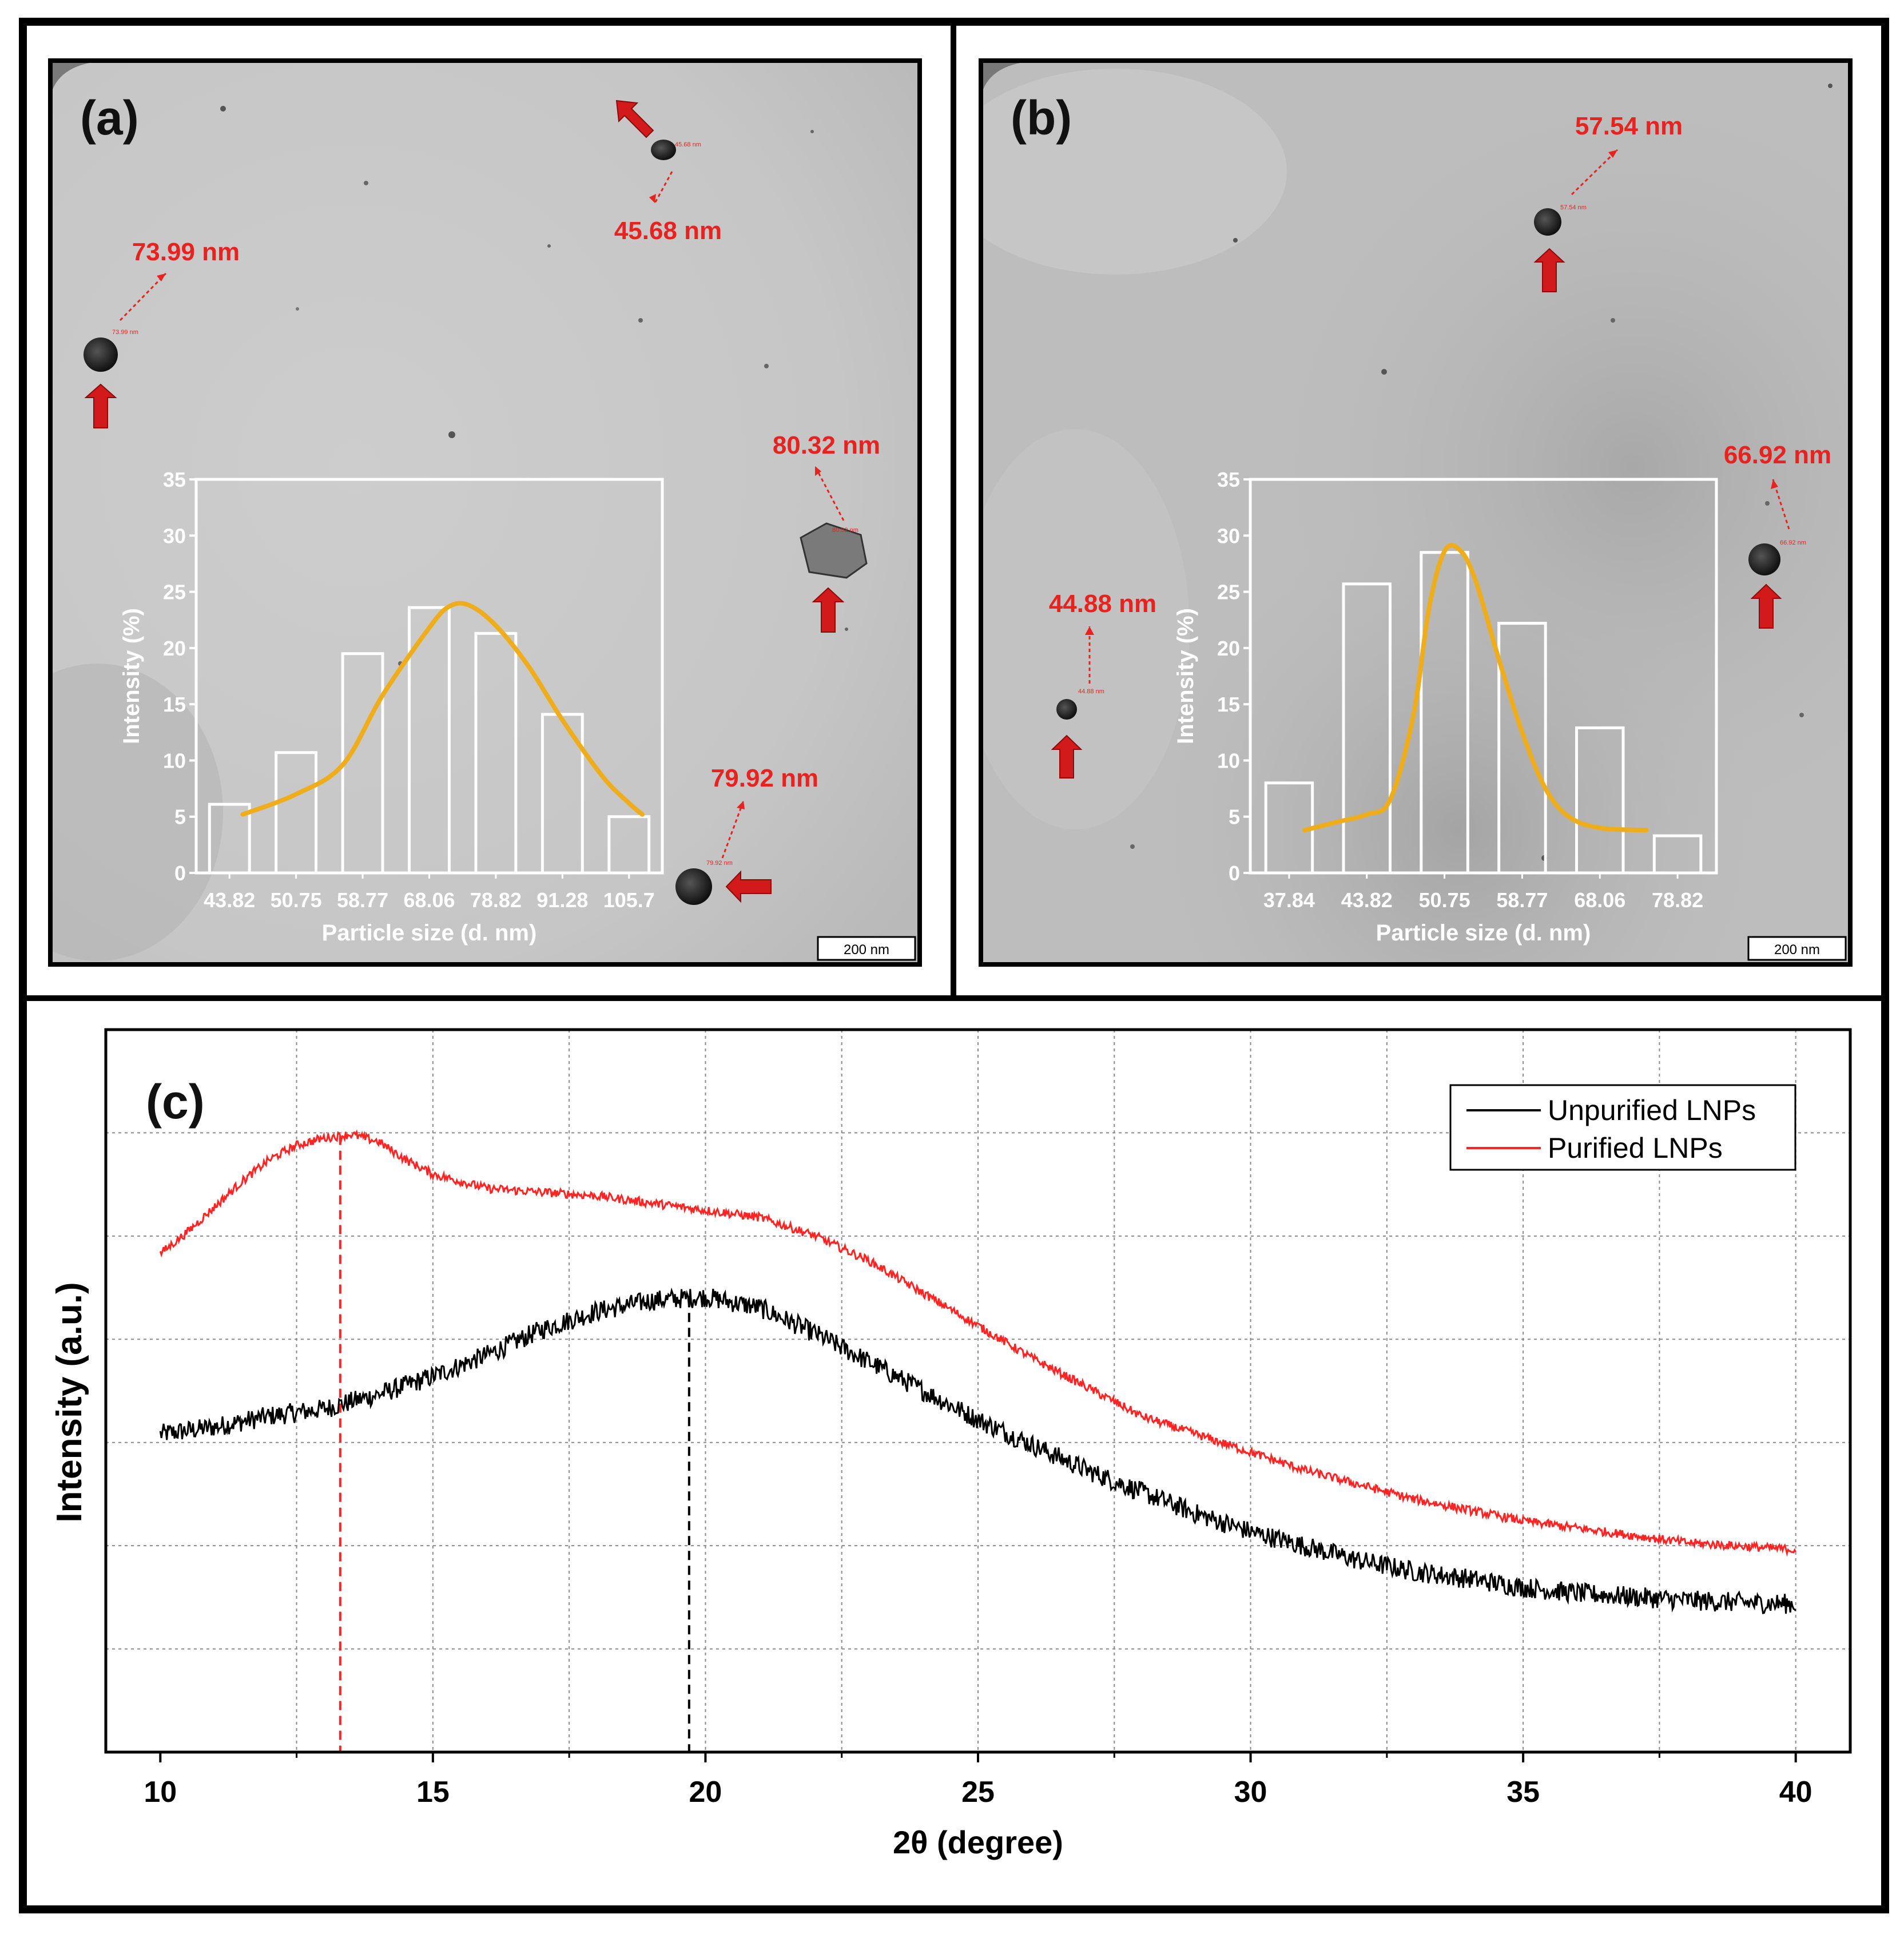 This screenshot has width=1904, height=1934. Describe the element at coordinates (828, 610) in the screenshot. I see `red-arrow-a3` at that location.